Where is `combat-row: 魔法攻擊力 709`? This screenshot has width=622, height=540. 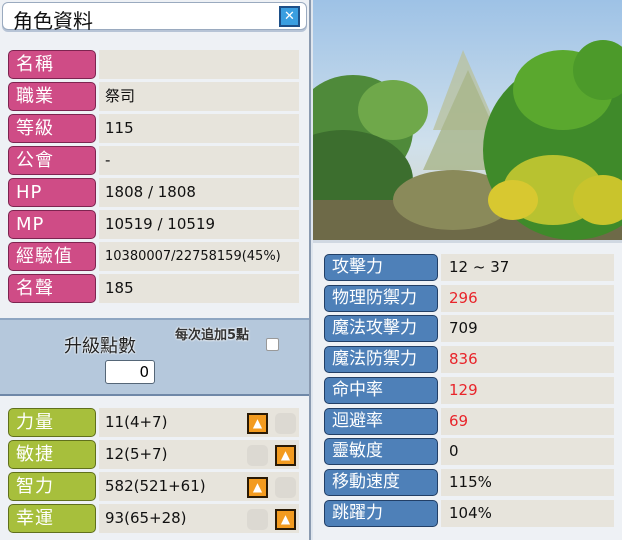
combat-row: 魔法攻擊力 709 is located at coordinates (469, 329).